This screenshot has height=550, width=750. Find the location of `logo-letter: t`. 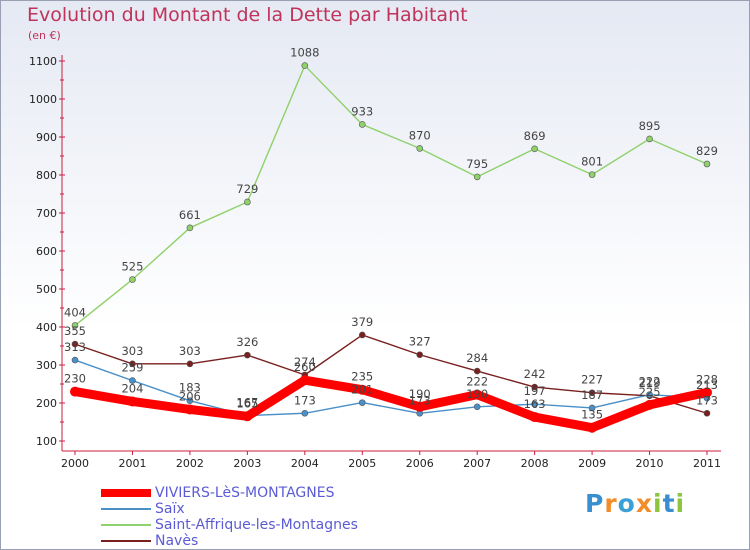

logo-letter: t is located at coordinates (669, 503).